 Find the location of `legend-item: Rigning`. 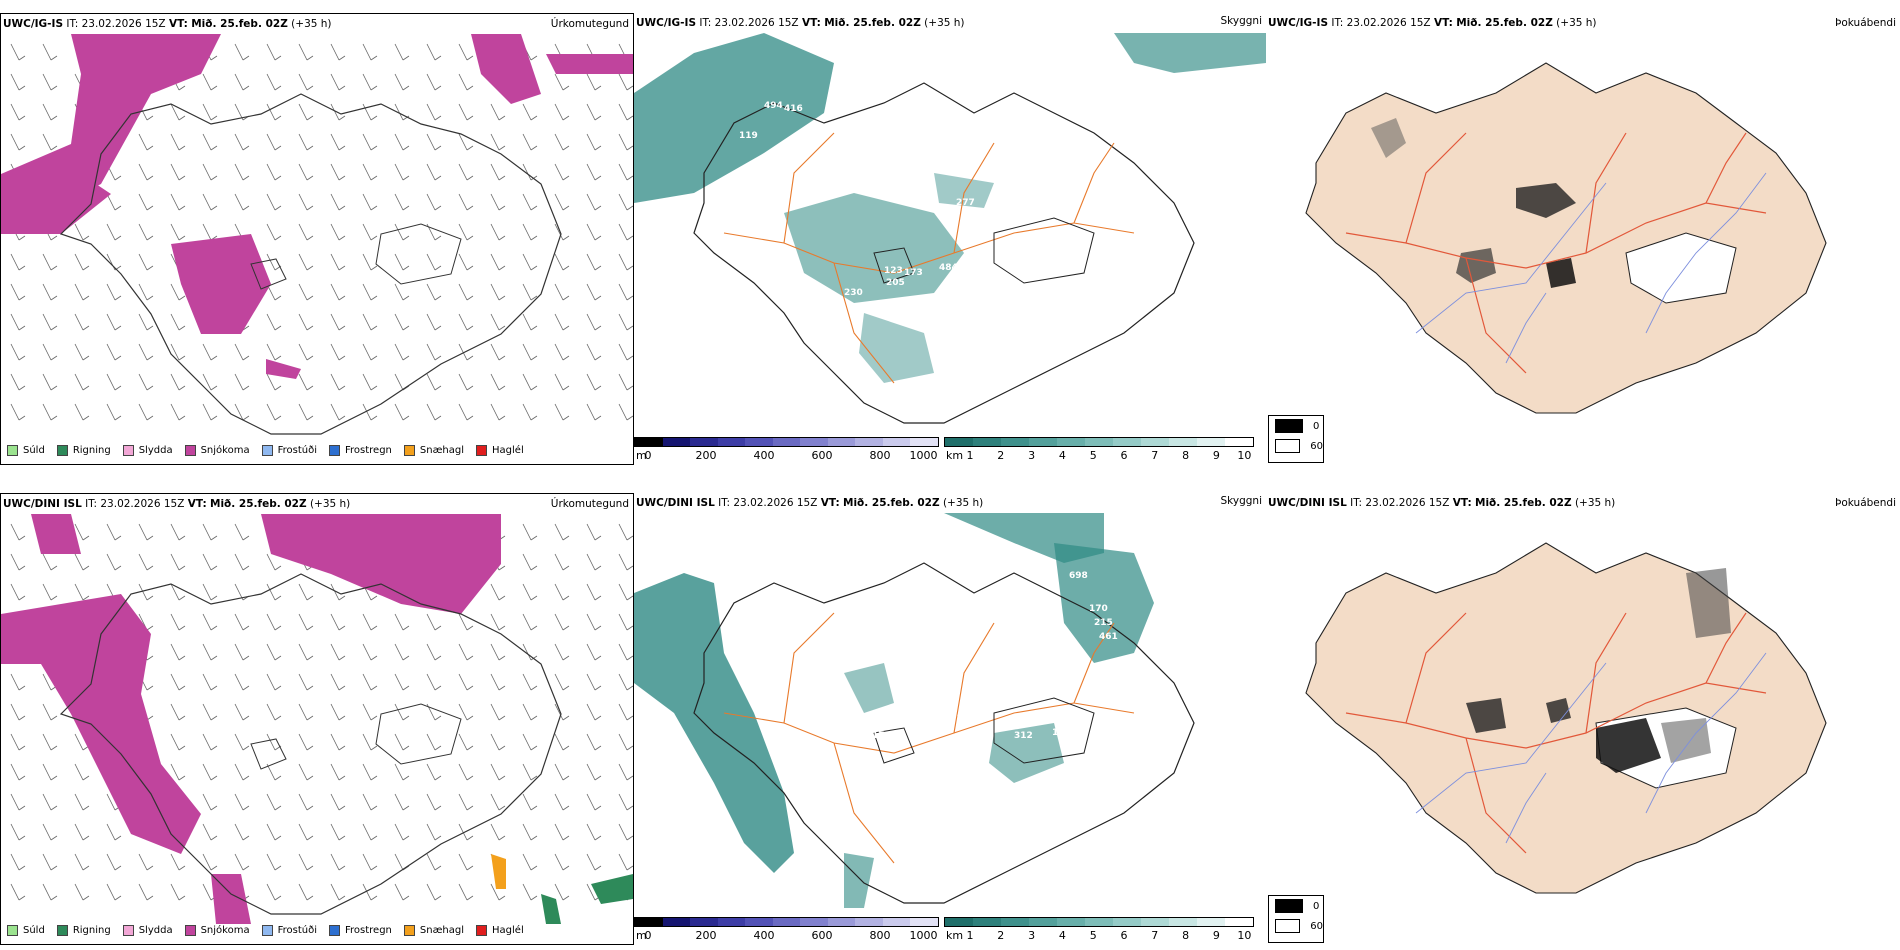

legend-item: Rigning is located at coordinates (83, 450).